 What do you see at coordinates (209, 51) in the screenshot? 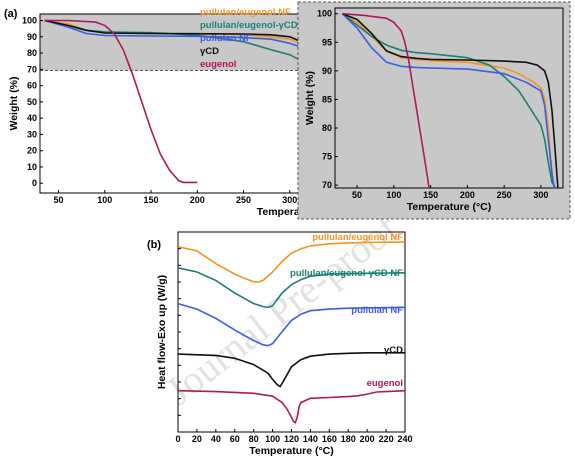
I see `legend-entry-gammacd: γCD` at bounding box center [209, 51].